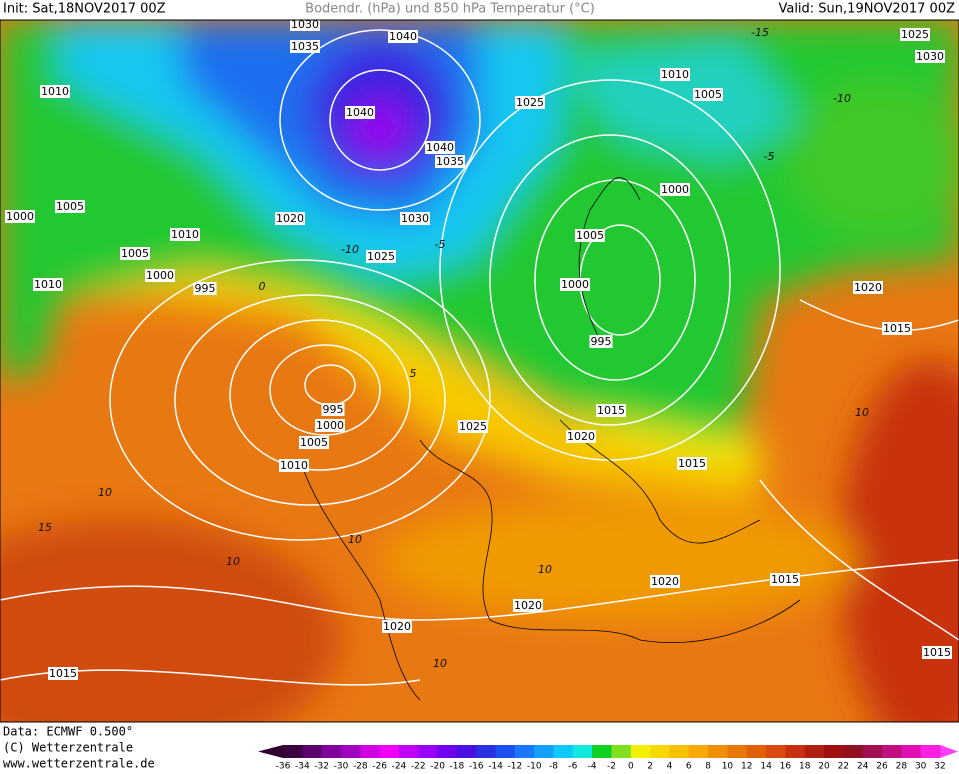 Image resolution: width=959 pixels, height=774 pixels. What do you see at coordinates (824, 766) in the screenshot?
I see `colorbar-tick-label: 20` at bounding box center [824, 766].